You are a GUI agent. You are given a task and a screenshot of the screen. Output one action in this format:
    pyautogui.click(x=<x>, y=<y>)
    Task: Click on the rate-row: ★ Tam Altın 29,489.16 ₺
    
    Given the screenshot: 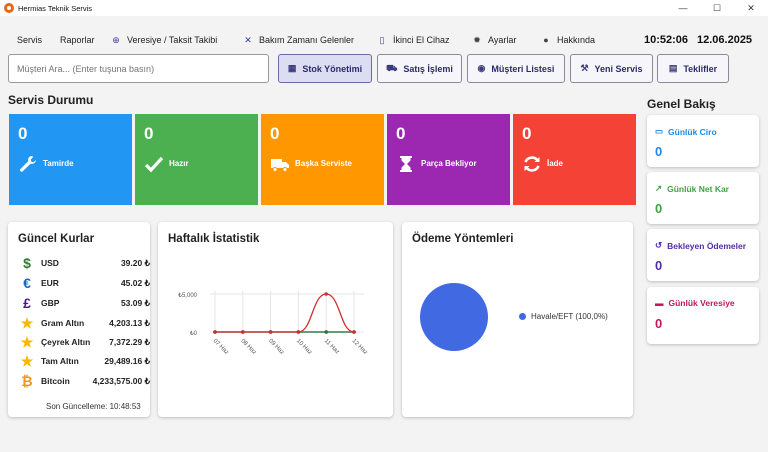 What is the action you would take?
    pyautogui.click(x=84, y=361)
    